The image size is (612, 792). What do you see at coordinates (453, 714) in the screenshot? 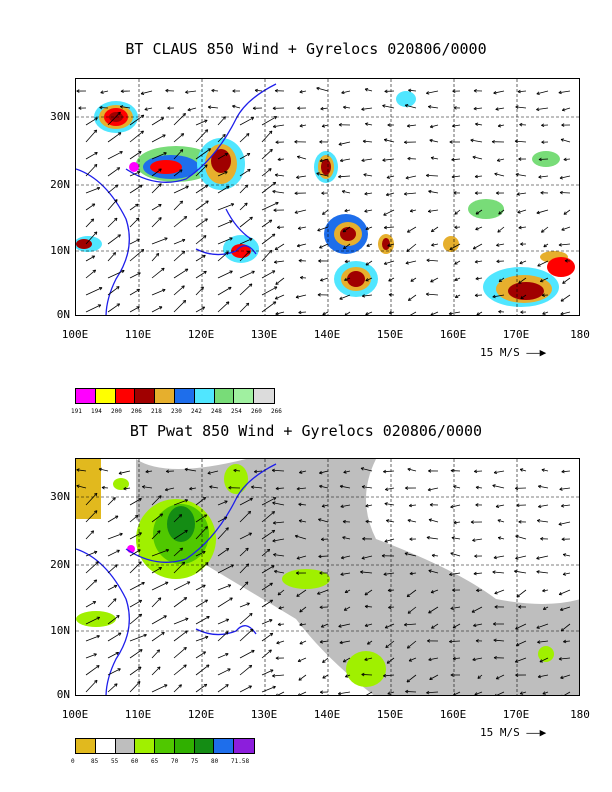
I see `panel2-xtick-160e: 160E` at bounding box center [453, 714].